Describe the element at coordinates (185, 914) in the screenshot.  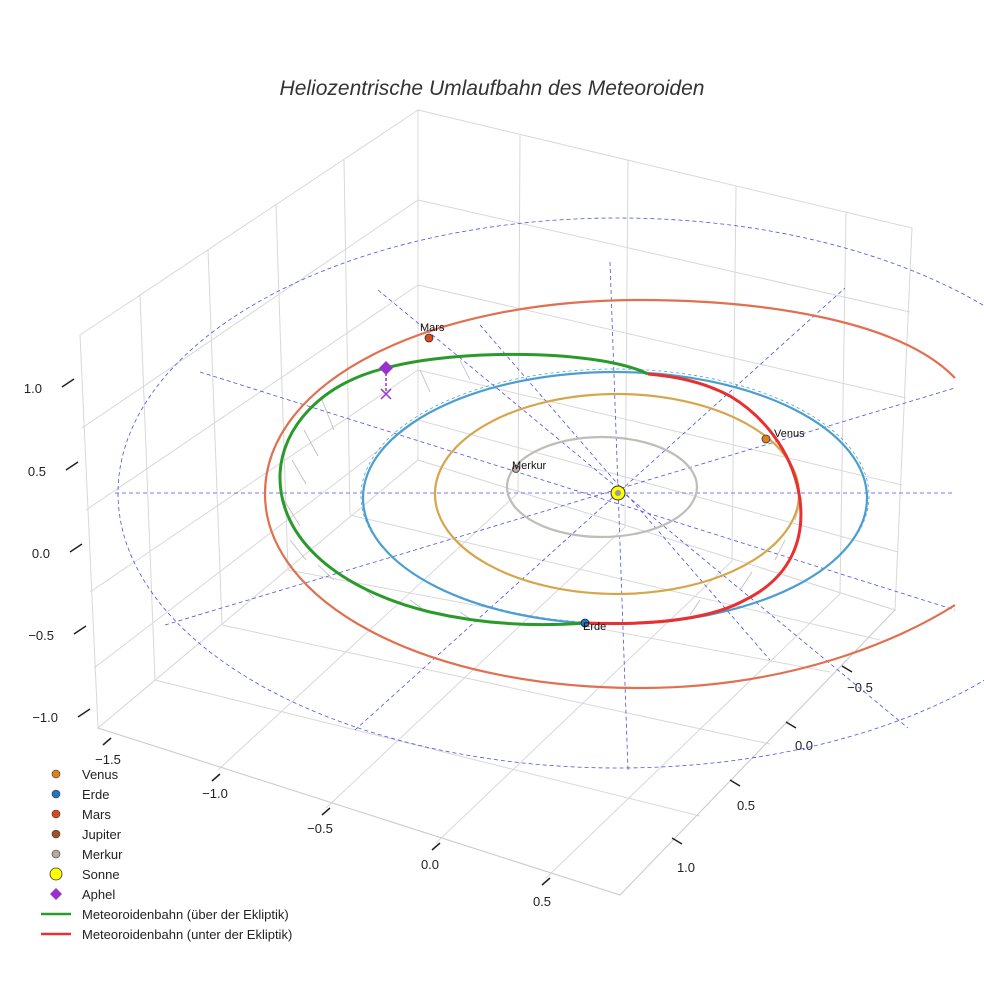
I see `legend-above-label: Meteoroidenbahn (über der Ekliptik)` at that location.